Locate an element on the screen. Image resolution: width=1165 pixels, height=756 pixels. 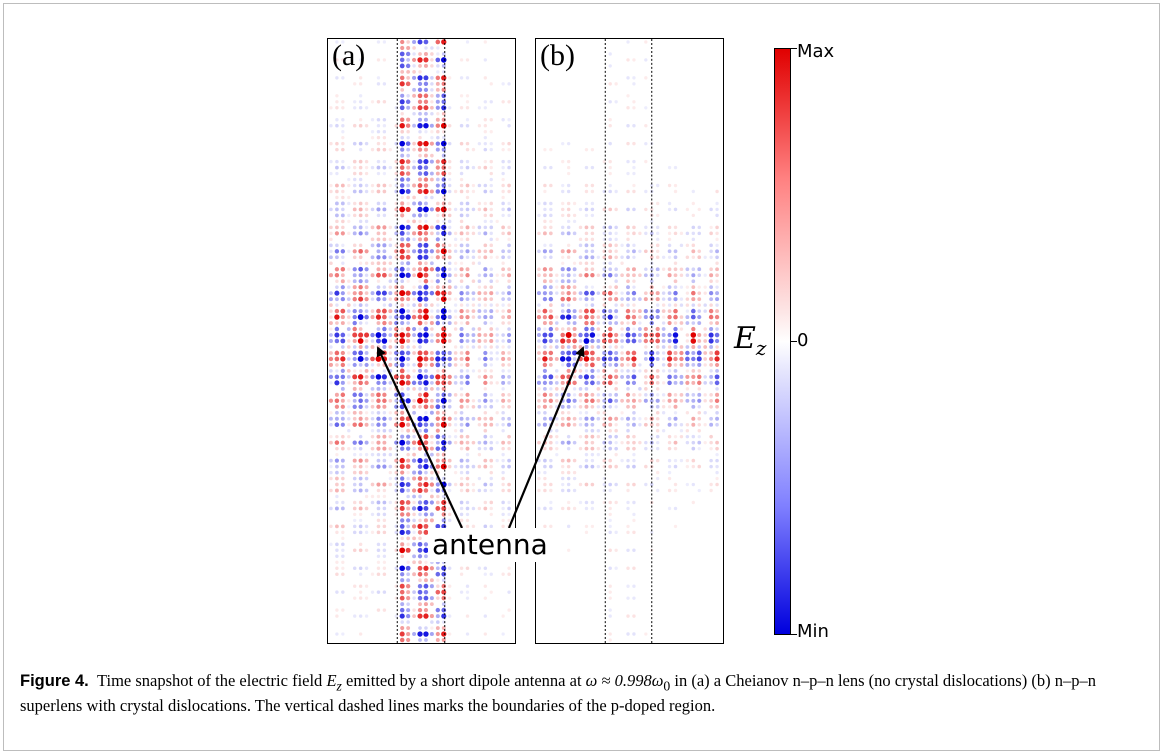
colorbar is located at coordinates (782, 341).